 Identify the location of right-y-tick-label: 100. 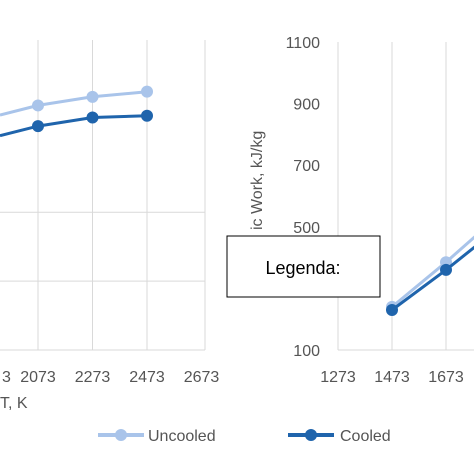
(306, 351).